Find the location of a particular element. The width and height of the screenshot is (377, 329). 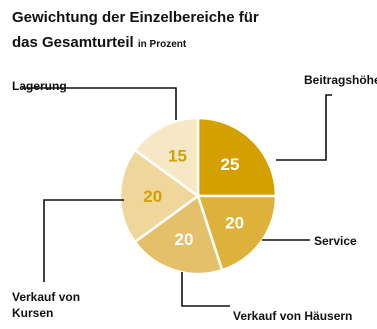

pie-value-labels: 25 20 20 20 15 is located at coordinates (193, 198).